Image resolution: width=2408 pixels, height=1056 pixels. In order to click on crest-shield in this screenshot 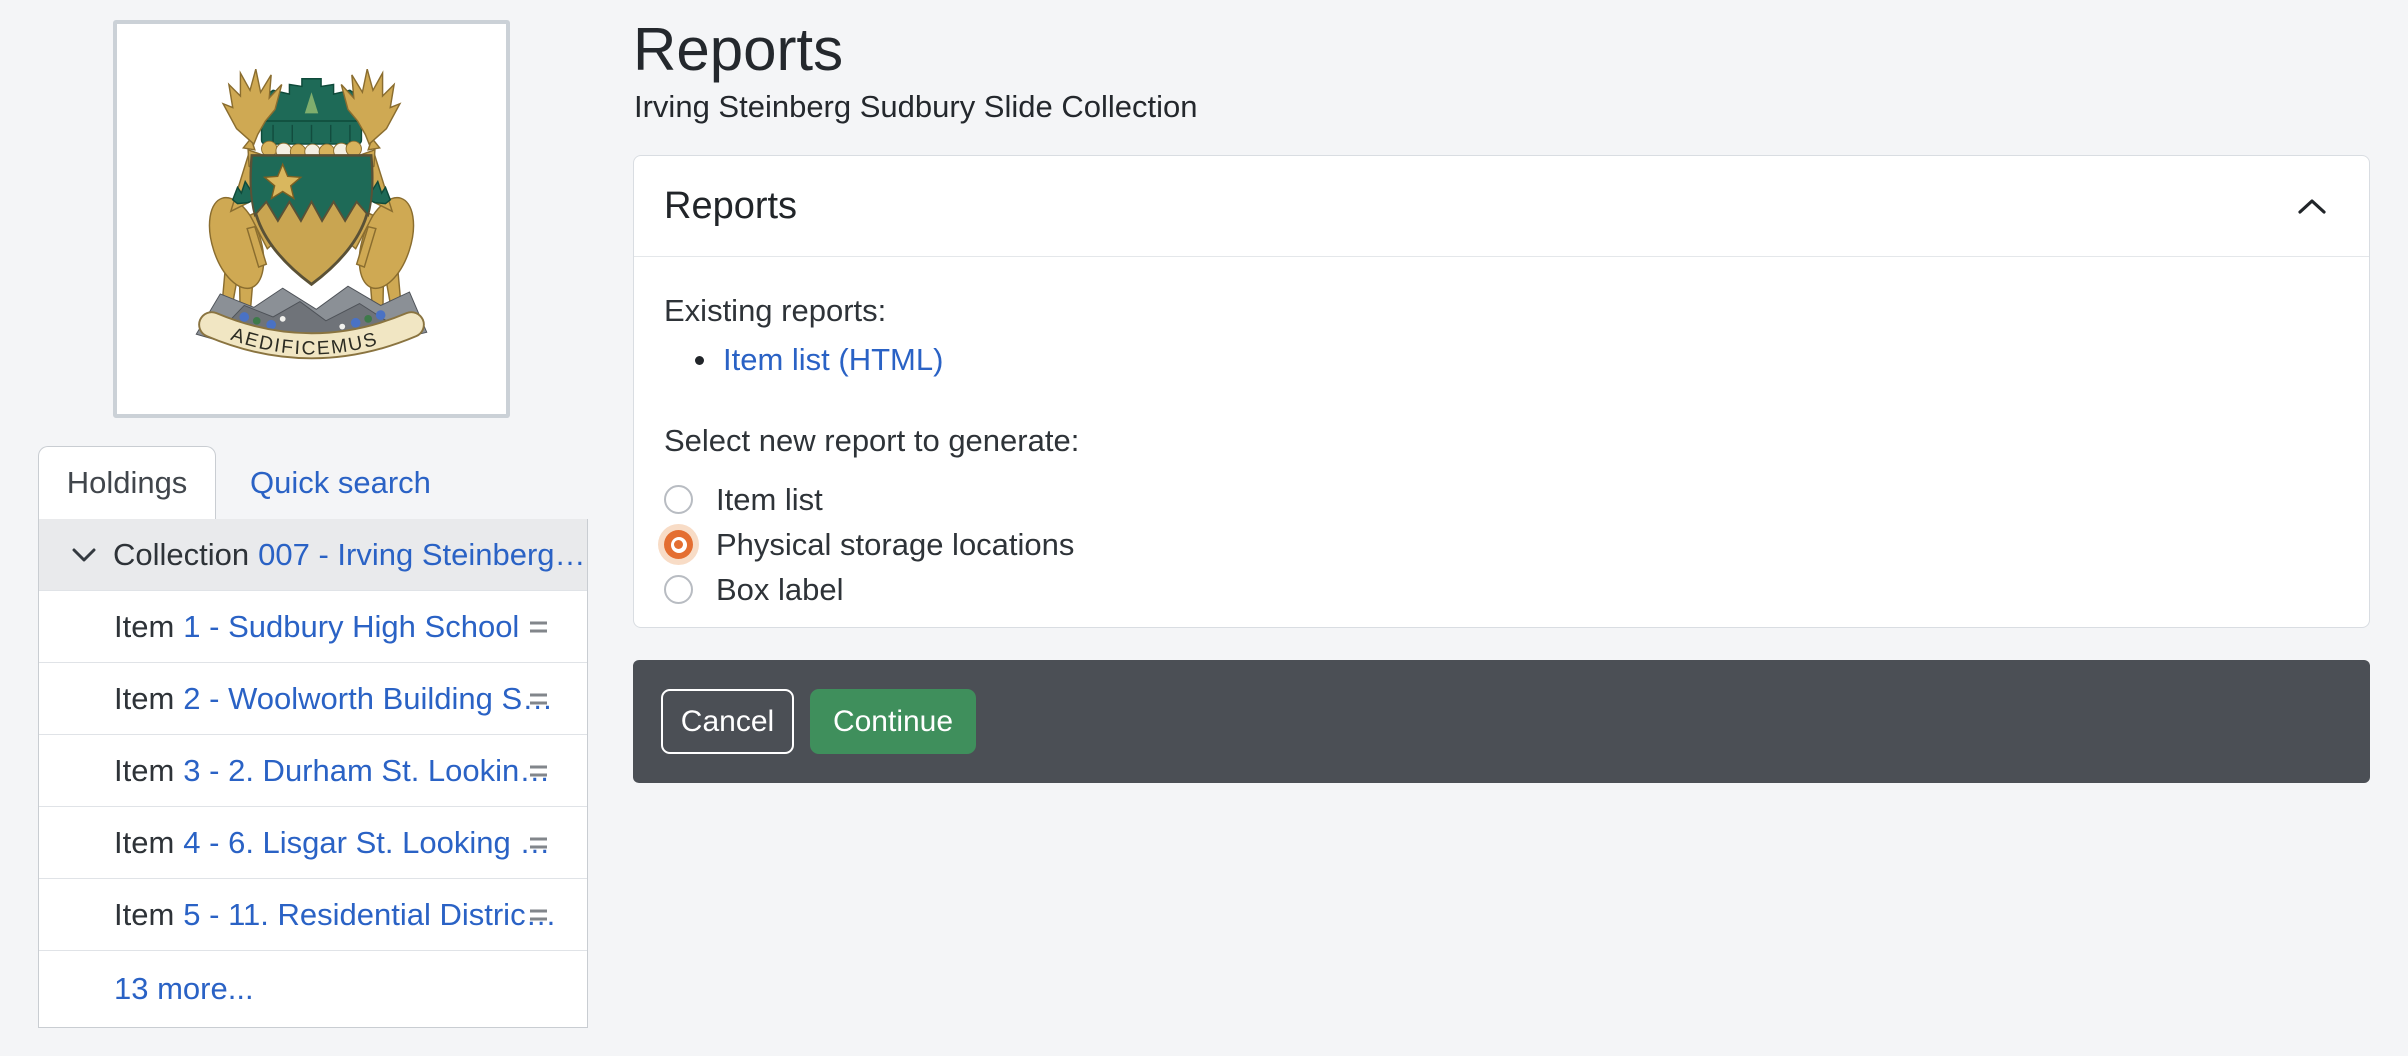, I will do `click(311, 220)`.